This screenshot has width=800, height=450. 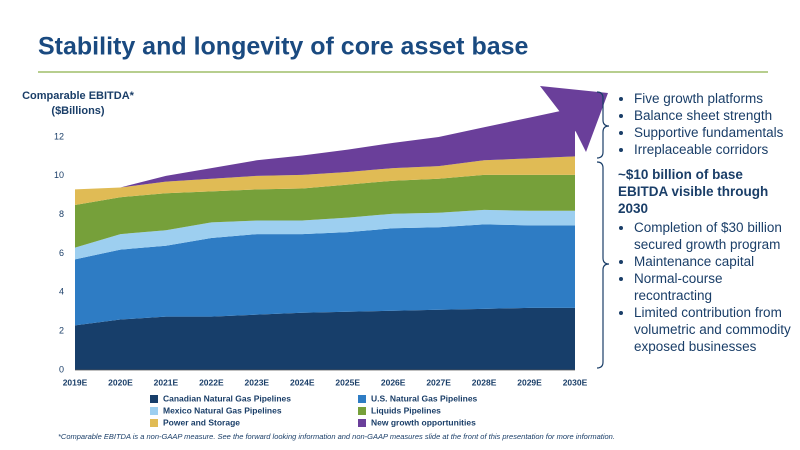 What do you see at coordinates (61, 331) in the screenshot?
I see `y-tick-label: 2` at bounding box center [61, 331].